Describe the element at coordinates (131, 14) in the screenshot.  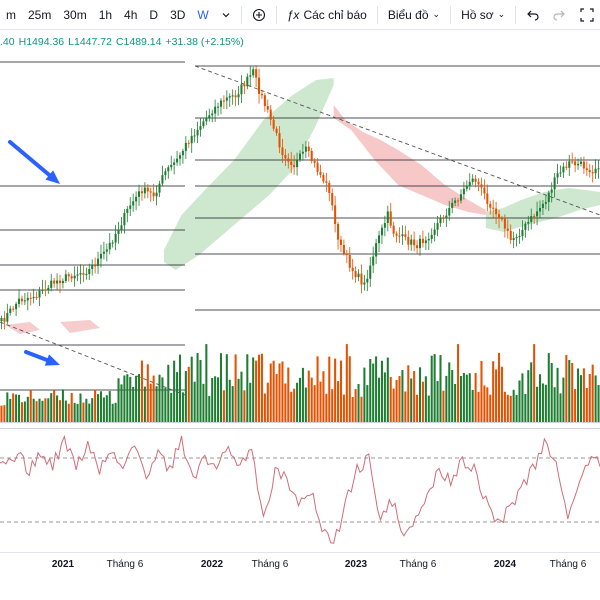
I see `interval-4h-button: 4h` at that location.